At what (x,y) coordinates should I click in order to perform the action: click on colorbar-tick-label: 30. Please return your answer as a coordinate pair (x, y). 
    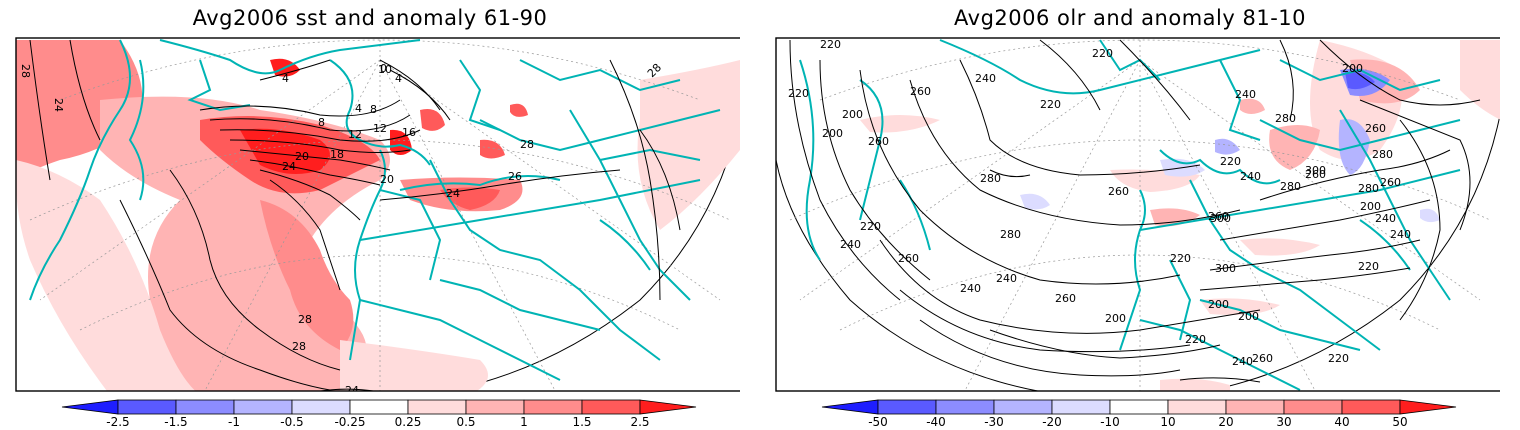
    Looking at the image, I should click on (1283, 422).